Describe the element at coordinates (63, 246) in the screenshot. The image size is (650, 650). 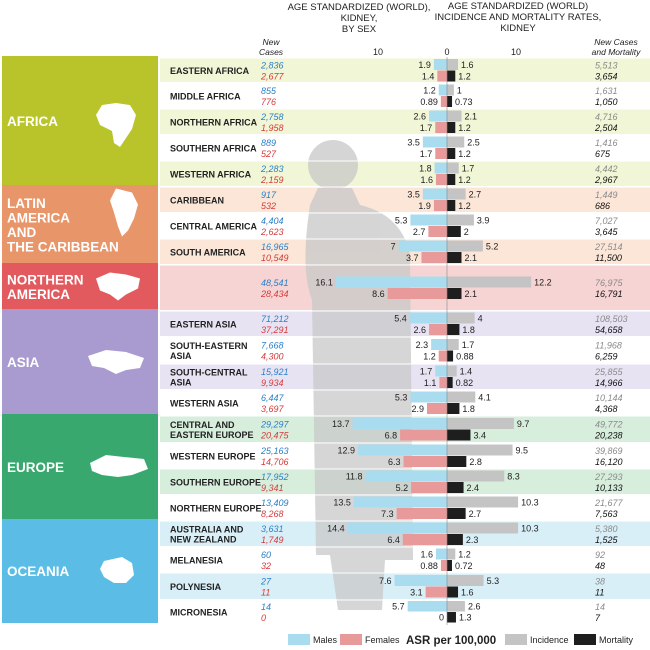
I see `region-name-line: THE CARIBBEAN` at that location.